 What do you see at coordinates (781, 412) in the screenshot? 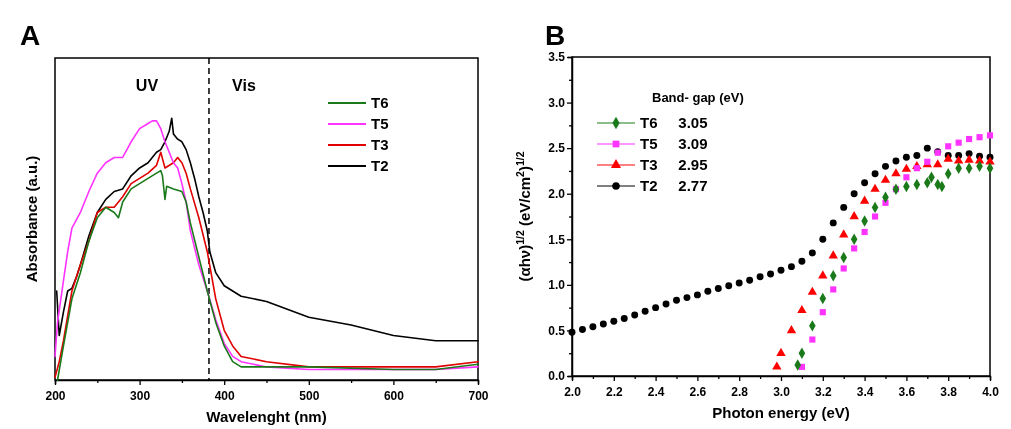
I see `x-axis-title: Photon energy (eV)` at bounding box center [781, 412].